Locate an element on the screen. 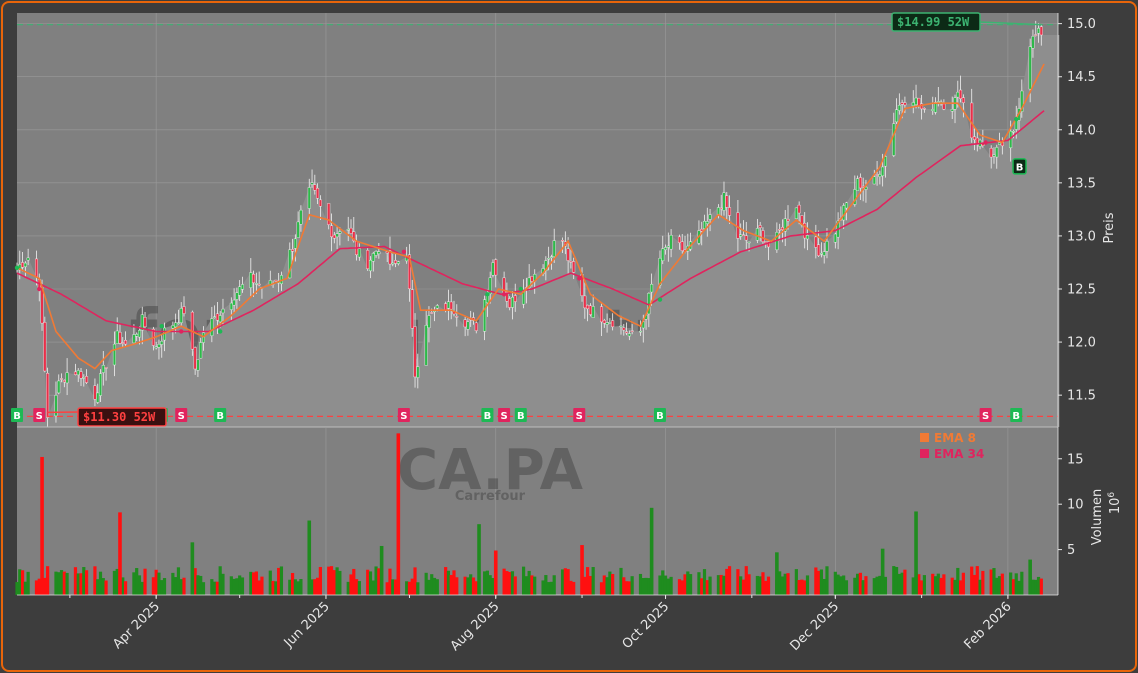 This screenshot has height=673, width=1138. buy-signal-label: B is located at coordinates (521, 416).